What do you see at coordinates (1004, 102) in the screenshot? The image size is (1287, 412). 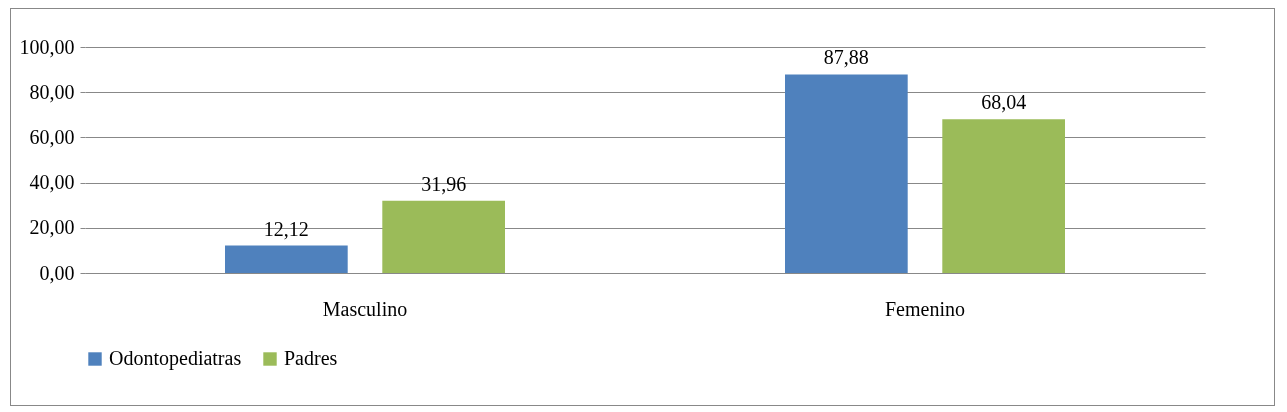 I see `data-label: 68,04` at bounding box center [1004, 102].